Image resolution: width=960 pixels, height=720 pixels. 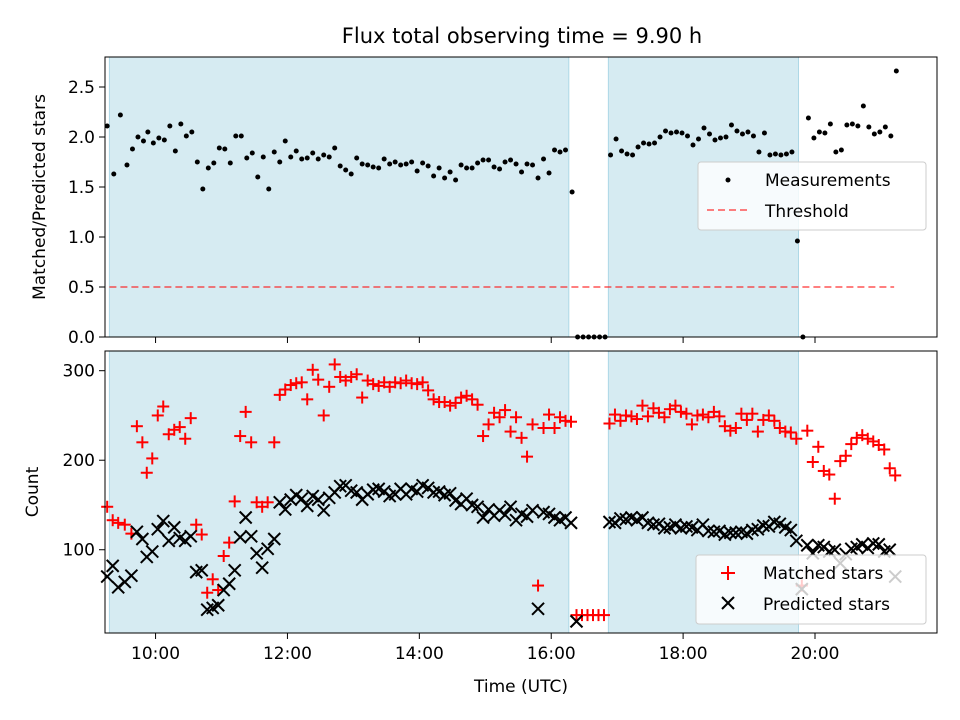 I want to click on x-tick-label: 10:00, so click(x=155, y=654).